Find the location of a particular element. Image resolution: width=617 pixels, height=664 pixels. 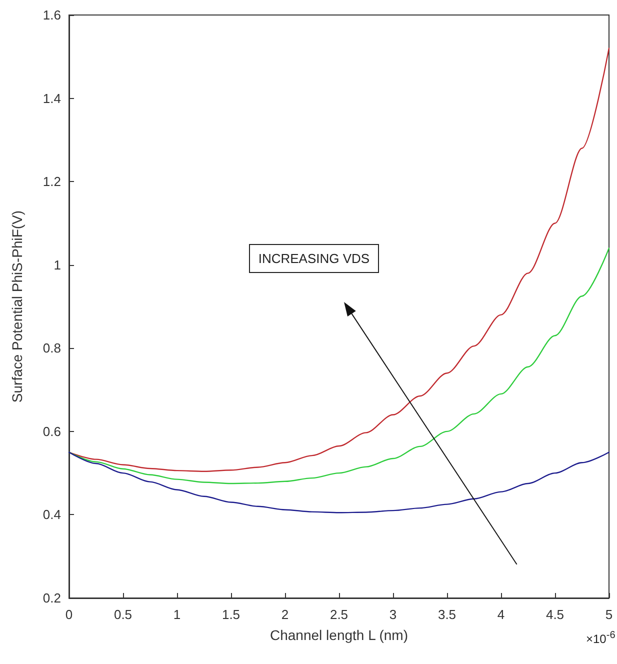

y-tick-label: 1 is located at coordinates (57, 264).